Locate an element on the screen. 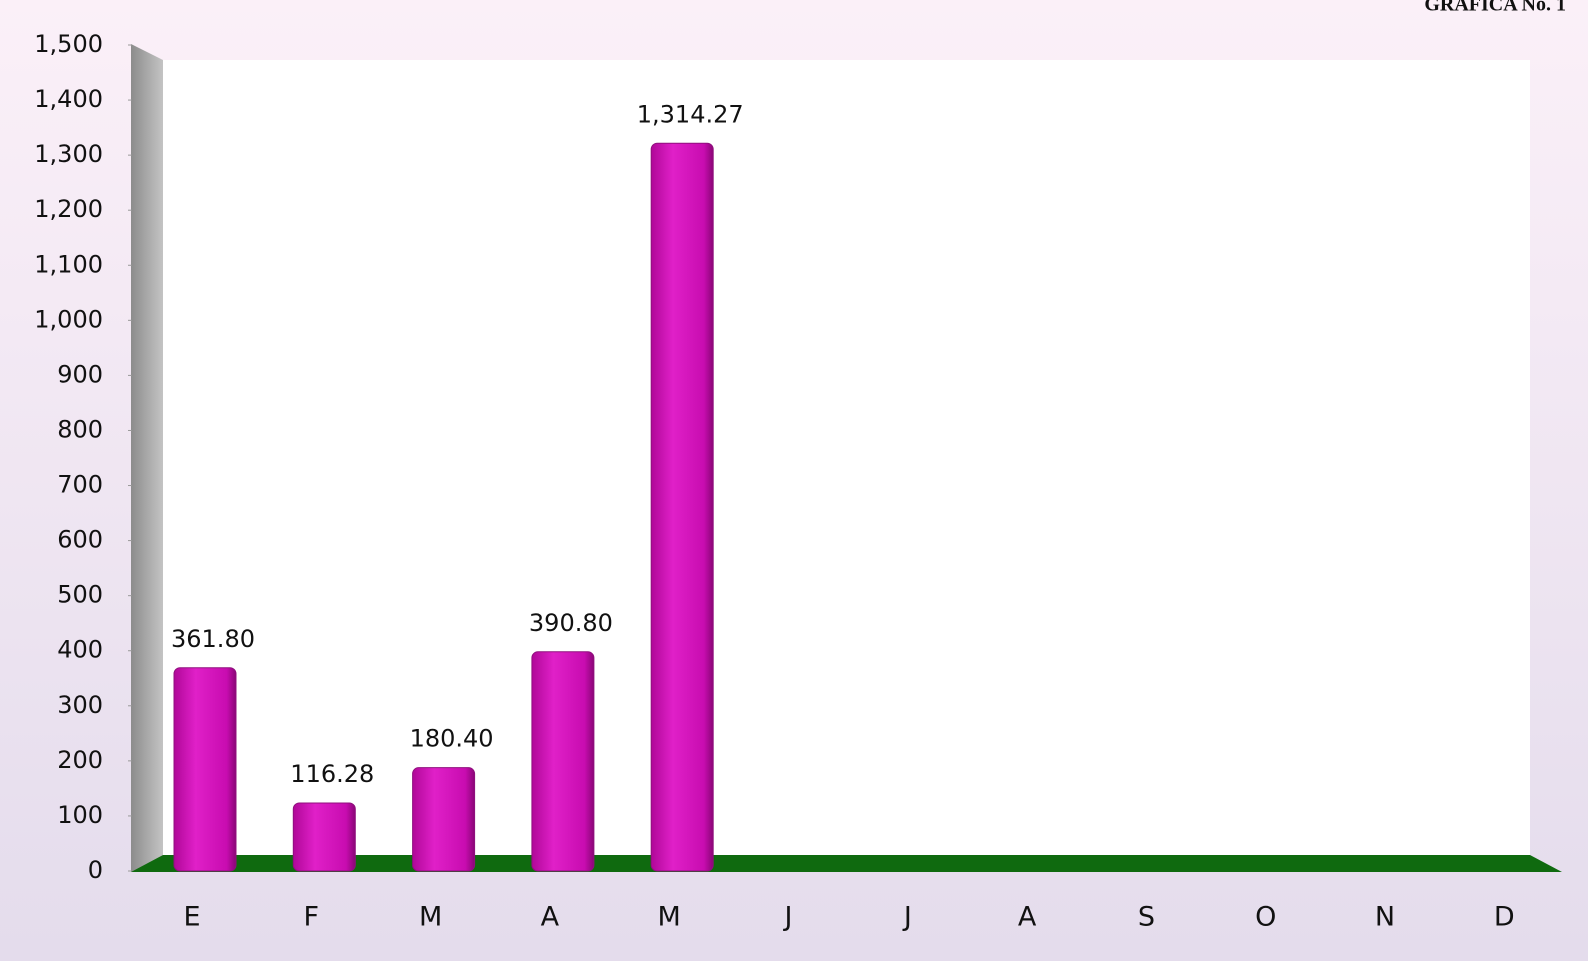 The image size is (1588, 961). x-tick-label: S is located at coordinates (1146, 917).